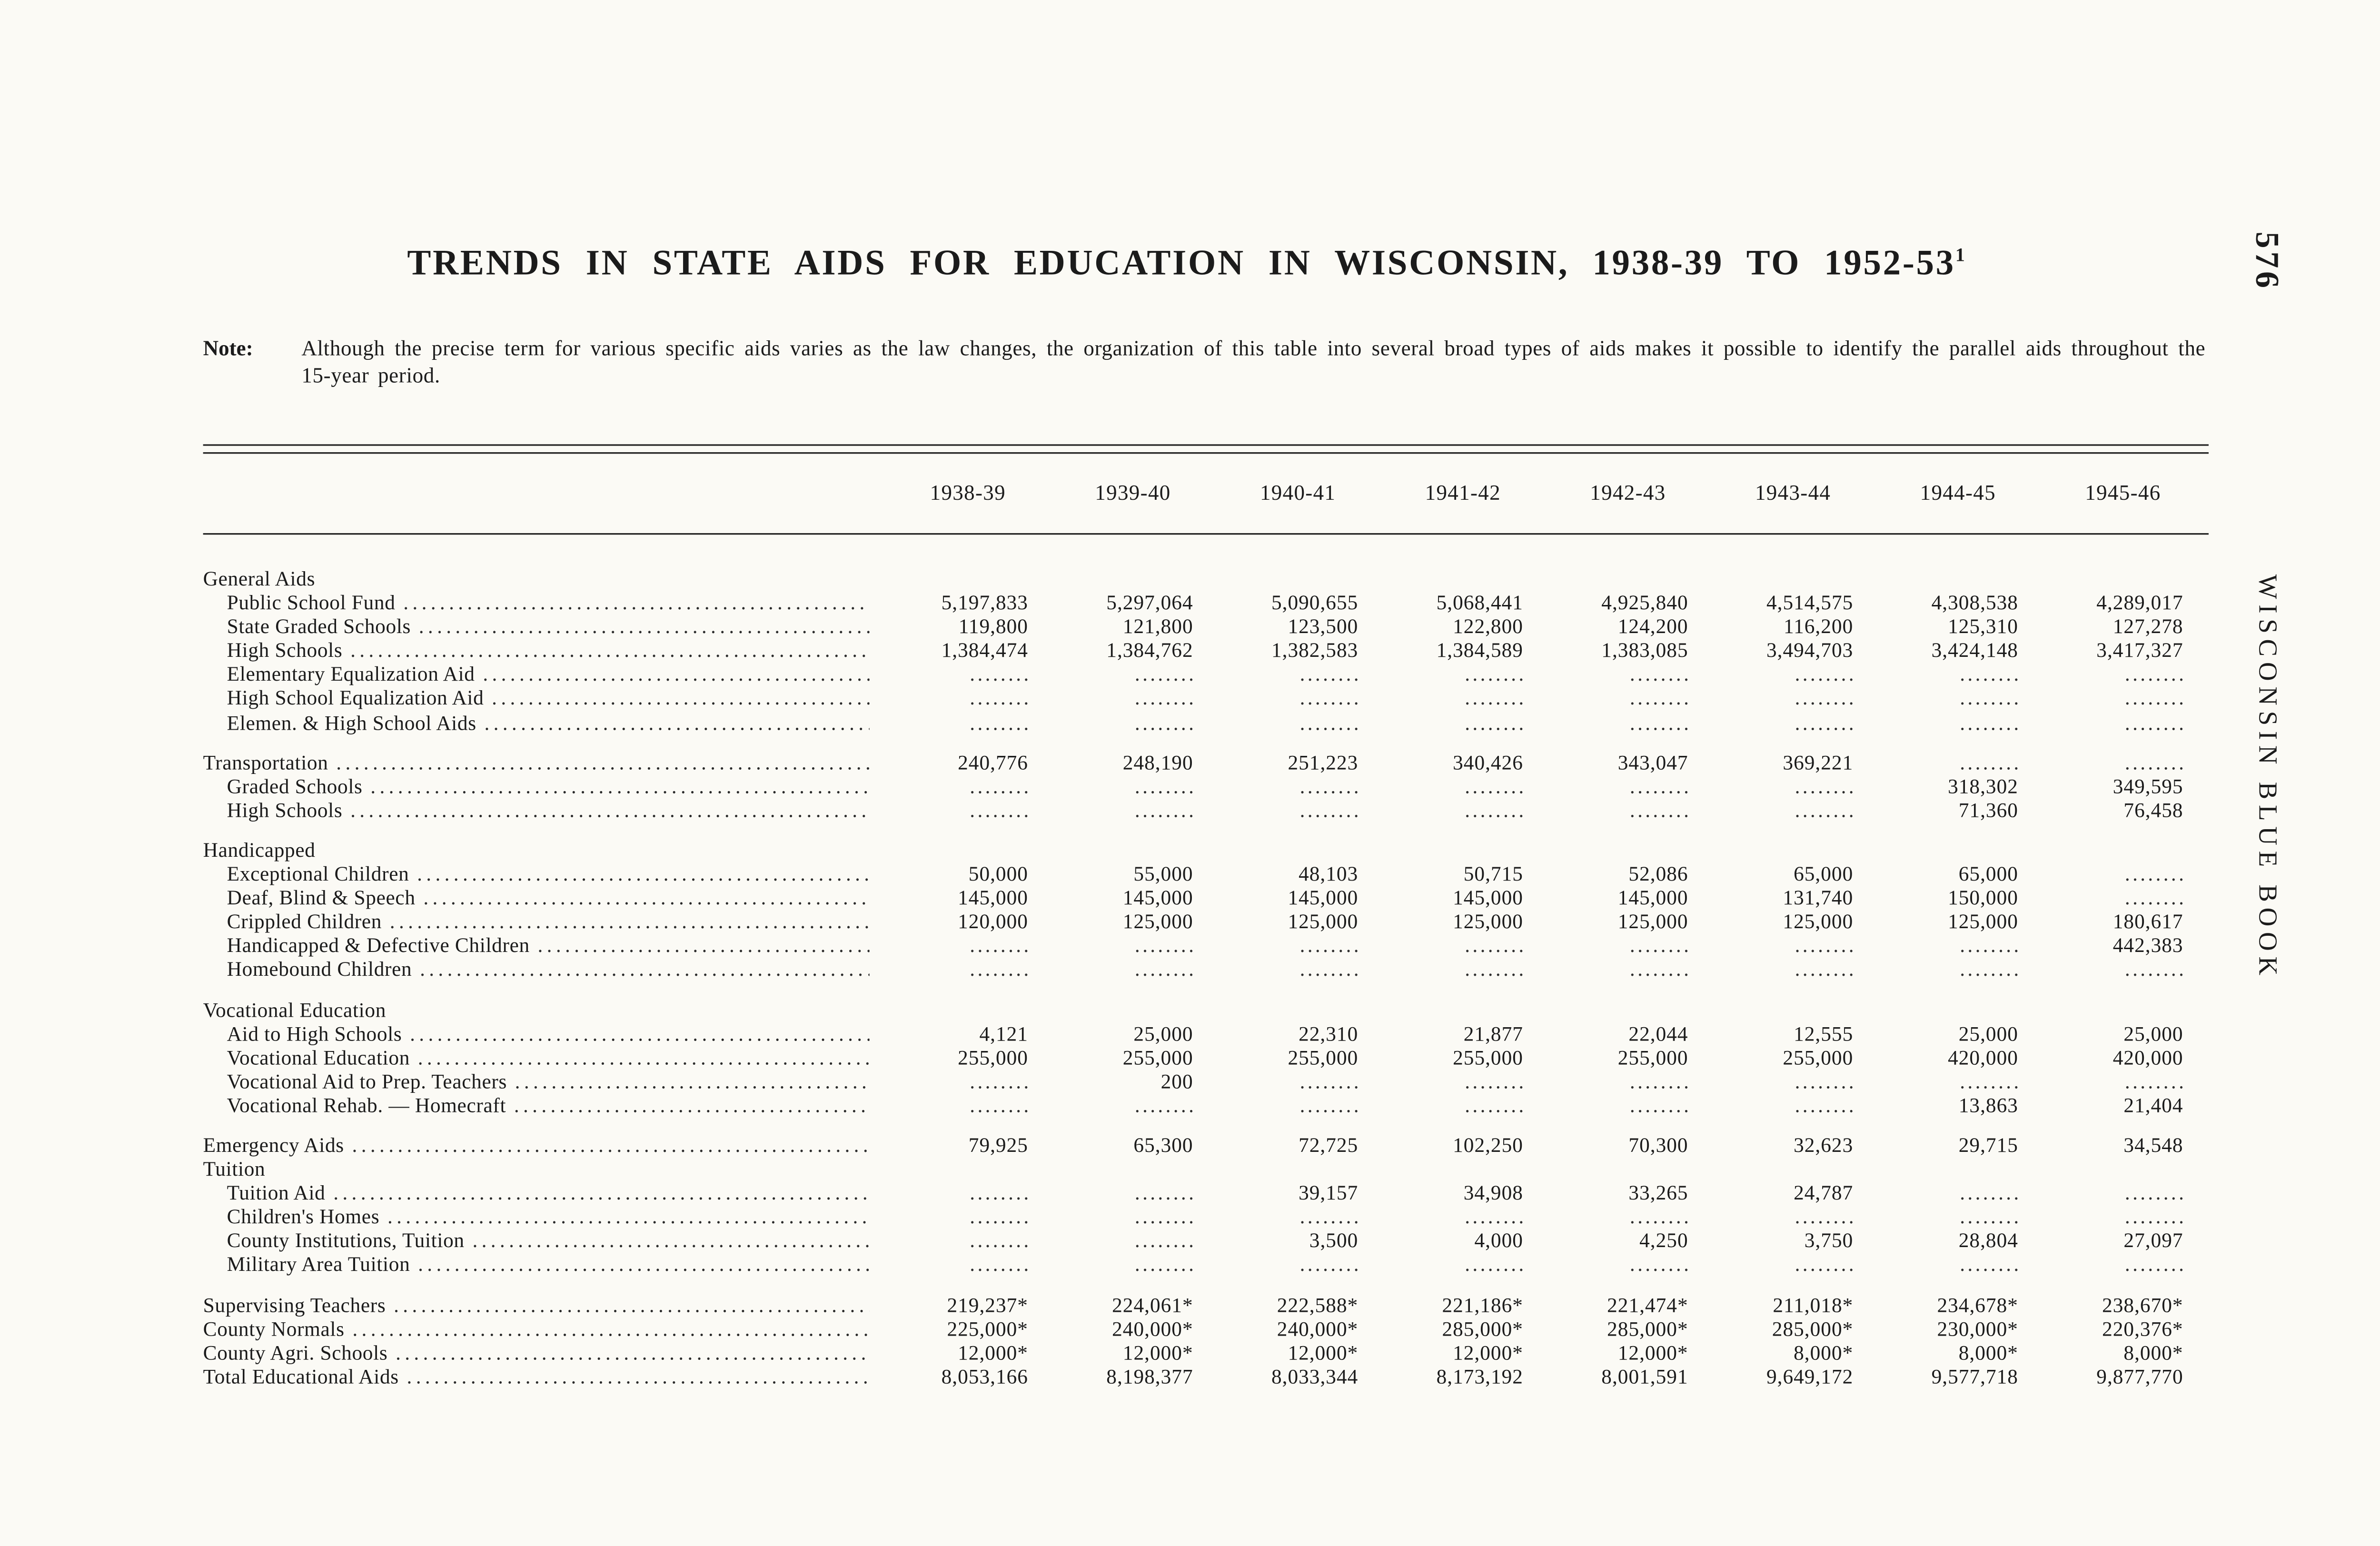  What do you see at coordinates (351, 674) in the screenshot?
I see `row-label: Elementary Equalization Aid` at bounding box center [351, 674].